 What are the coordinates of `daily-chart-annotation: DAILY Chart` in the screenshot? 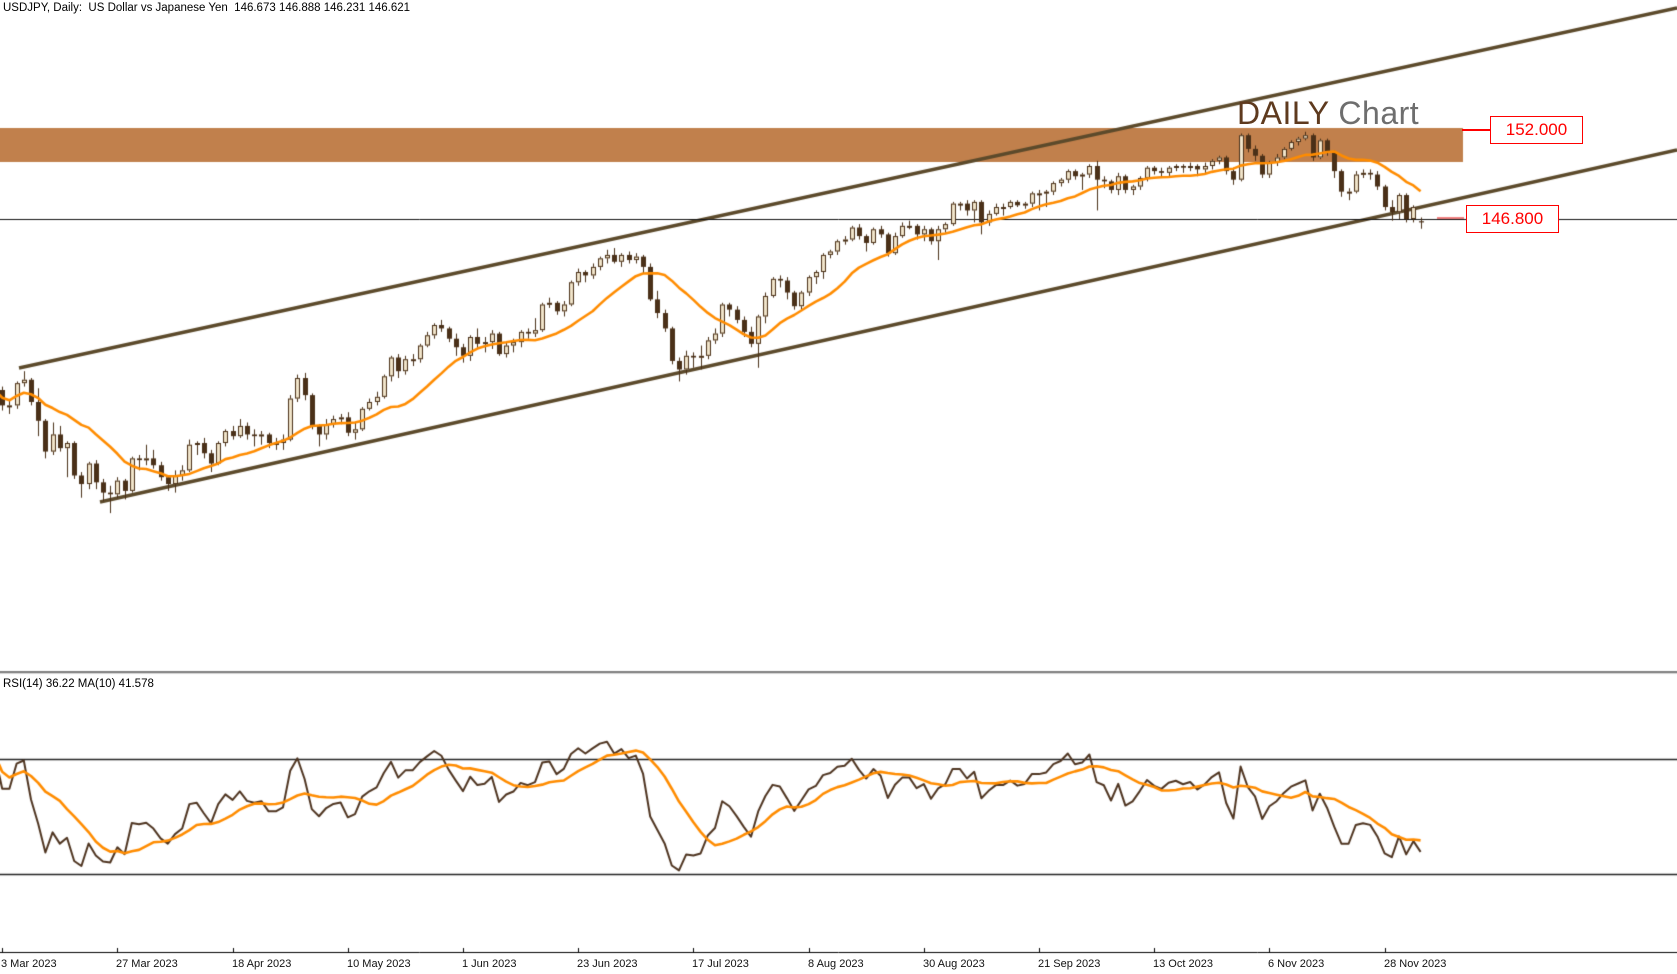 It's located at (1328, 113).